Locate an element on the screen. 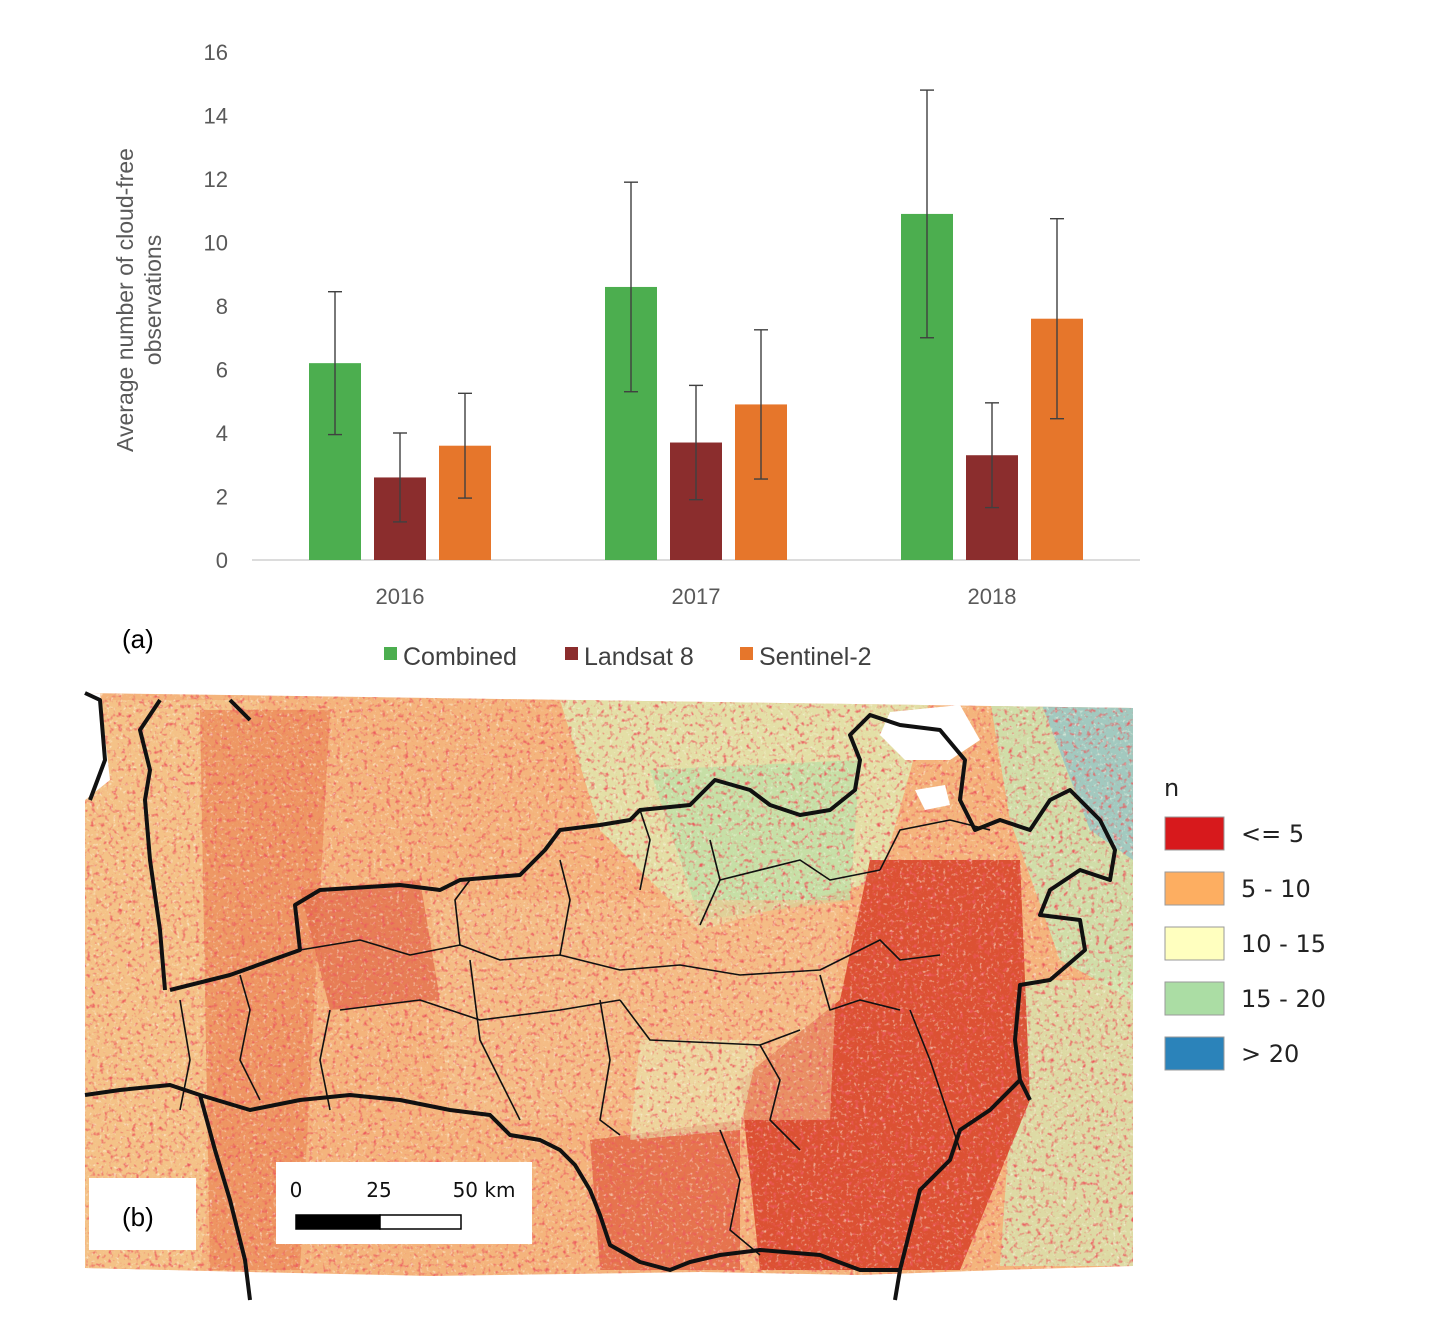  map-legend-item: <= 5 is located at coordinates (1234, 833).